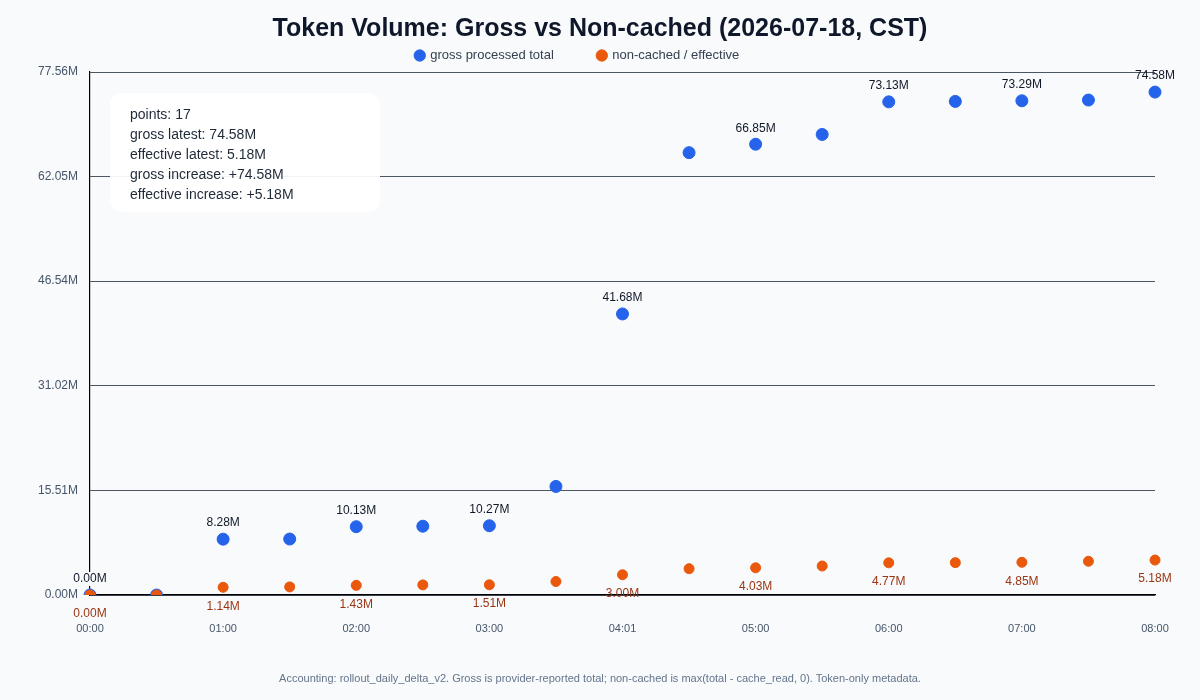 This screenshot has width=1200, height=700. What do you see at coordinates (198, 154) in the screenshot?
I see `annotation: effective latest: 5.18M` at bounding box center [198, 154].